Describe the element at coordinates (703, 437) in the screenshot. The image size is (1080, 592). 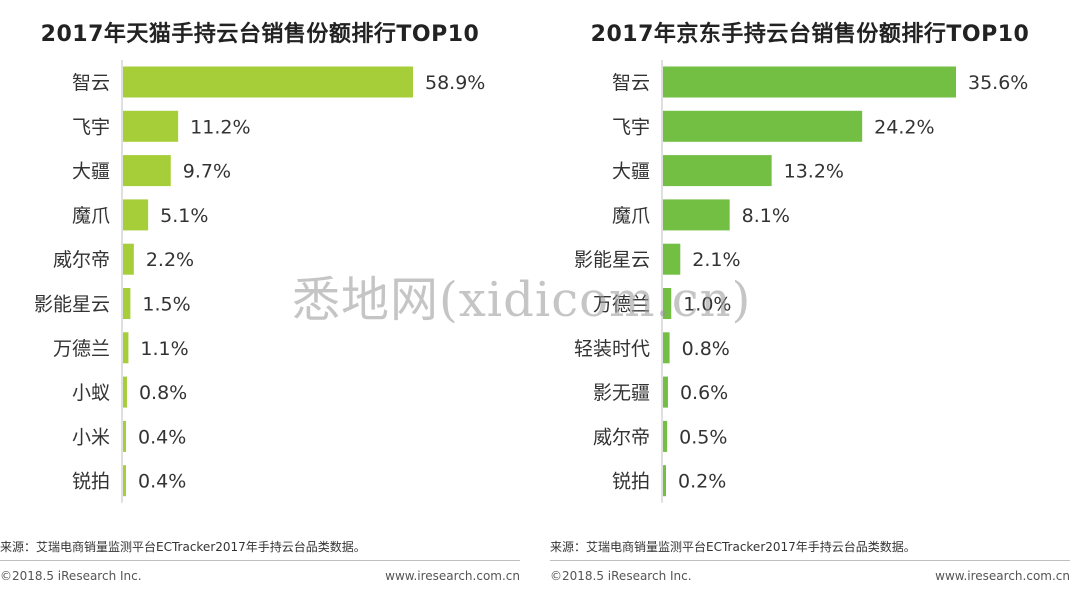
I see `value-label: 0.5%` at that location.